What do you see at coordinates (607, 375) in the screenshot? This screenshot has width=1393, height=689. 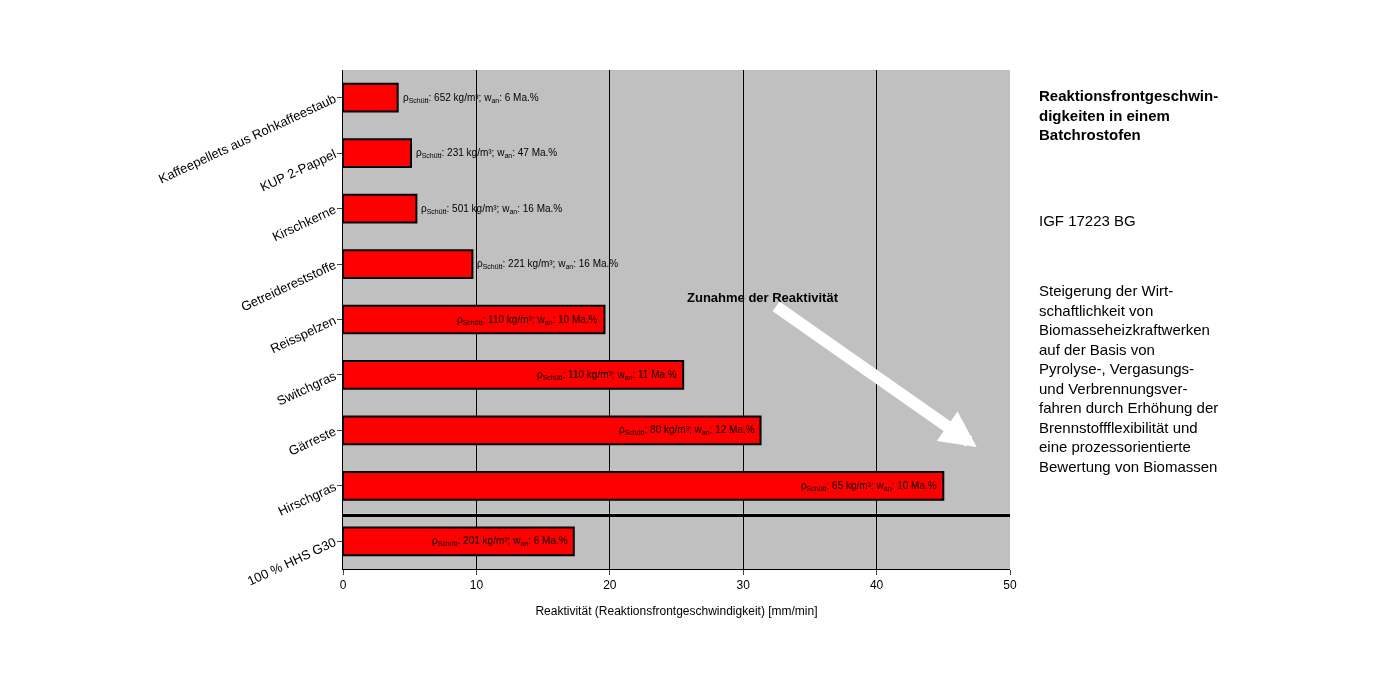 I see `annotation: ρ$_{Schütt}$: 110 kg/m³; w$_{an}$: 11 Ma.%` at bounding box center [607, 375].